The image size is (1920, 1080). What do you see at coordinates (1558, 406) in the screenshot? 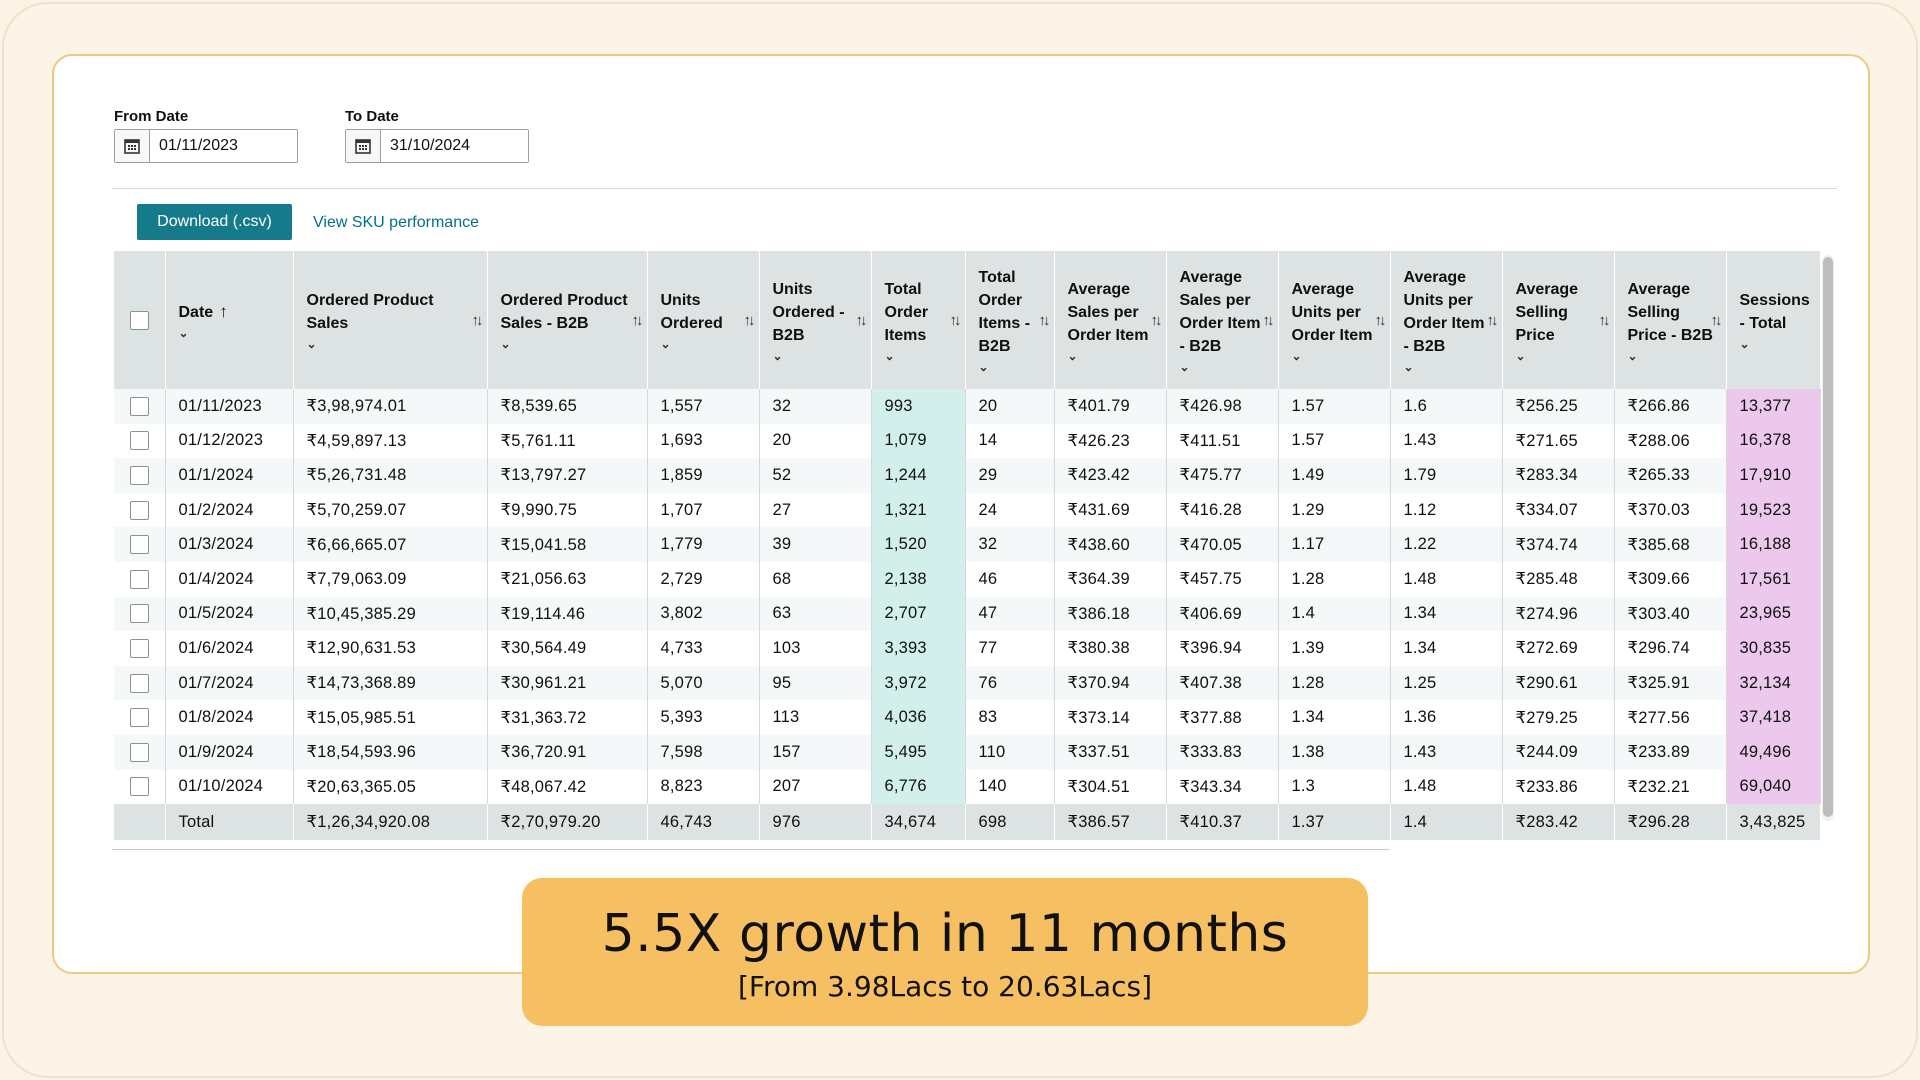
I see `table-cell: ₹256.25` at bounding box center [1558, 406].